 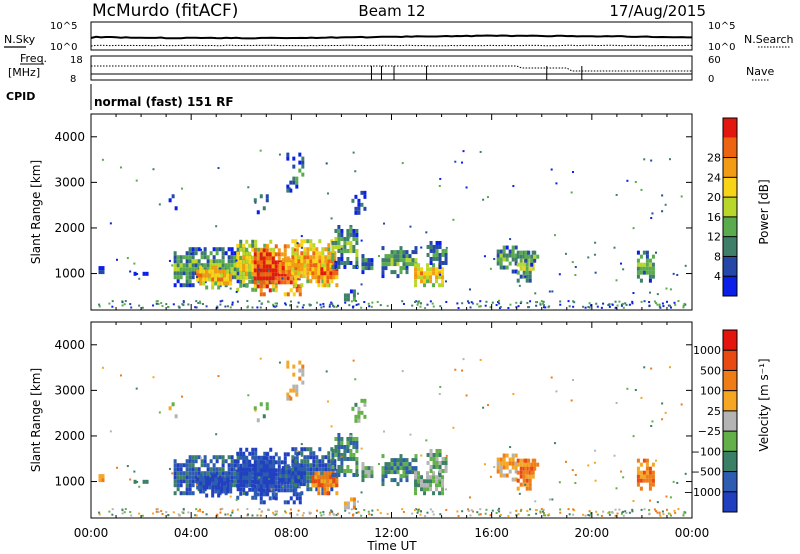 I want to click on freq-strip-frame, so click(x=391, y=68).